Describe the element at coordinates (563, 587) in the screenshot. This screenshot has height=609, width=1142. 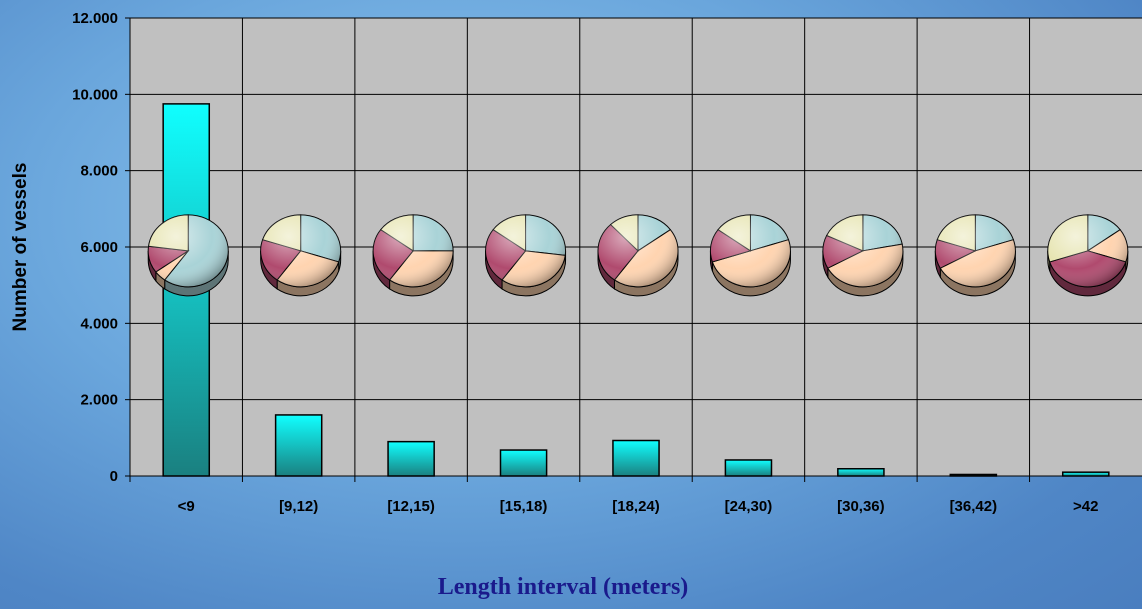
I see `x-axis-label: Length interval (meters)` at that location.